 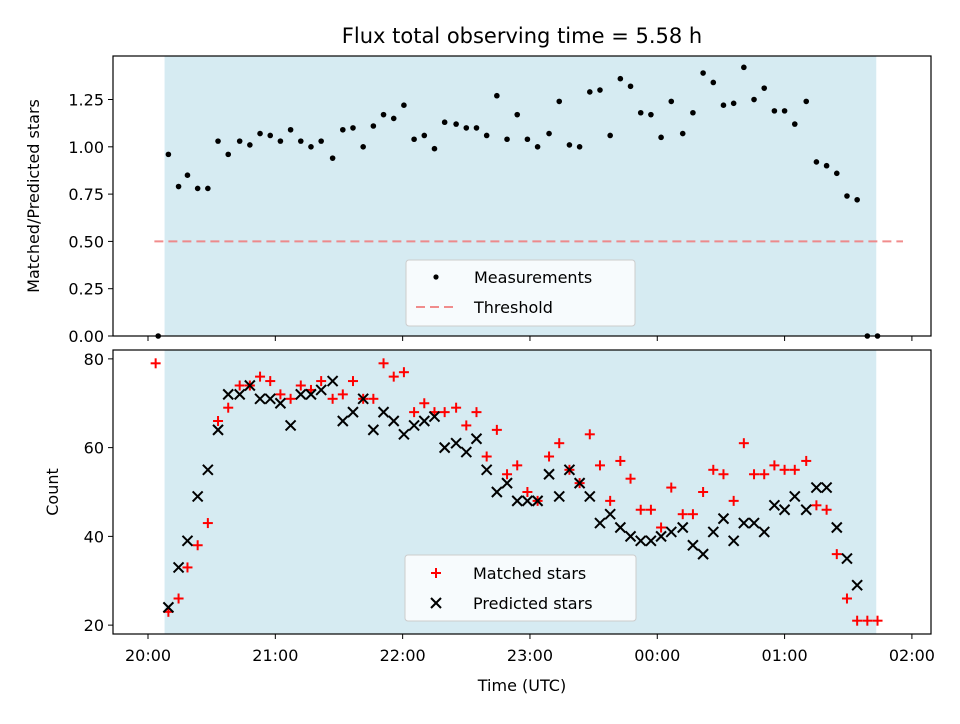 I want to click on legend-matched-marker, so click(x=436, y=573).